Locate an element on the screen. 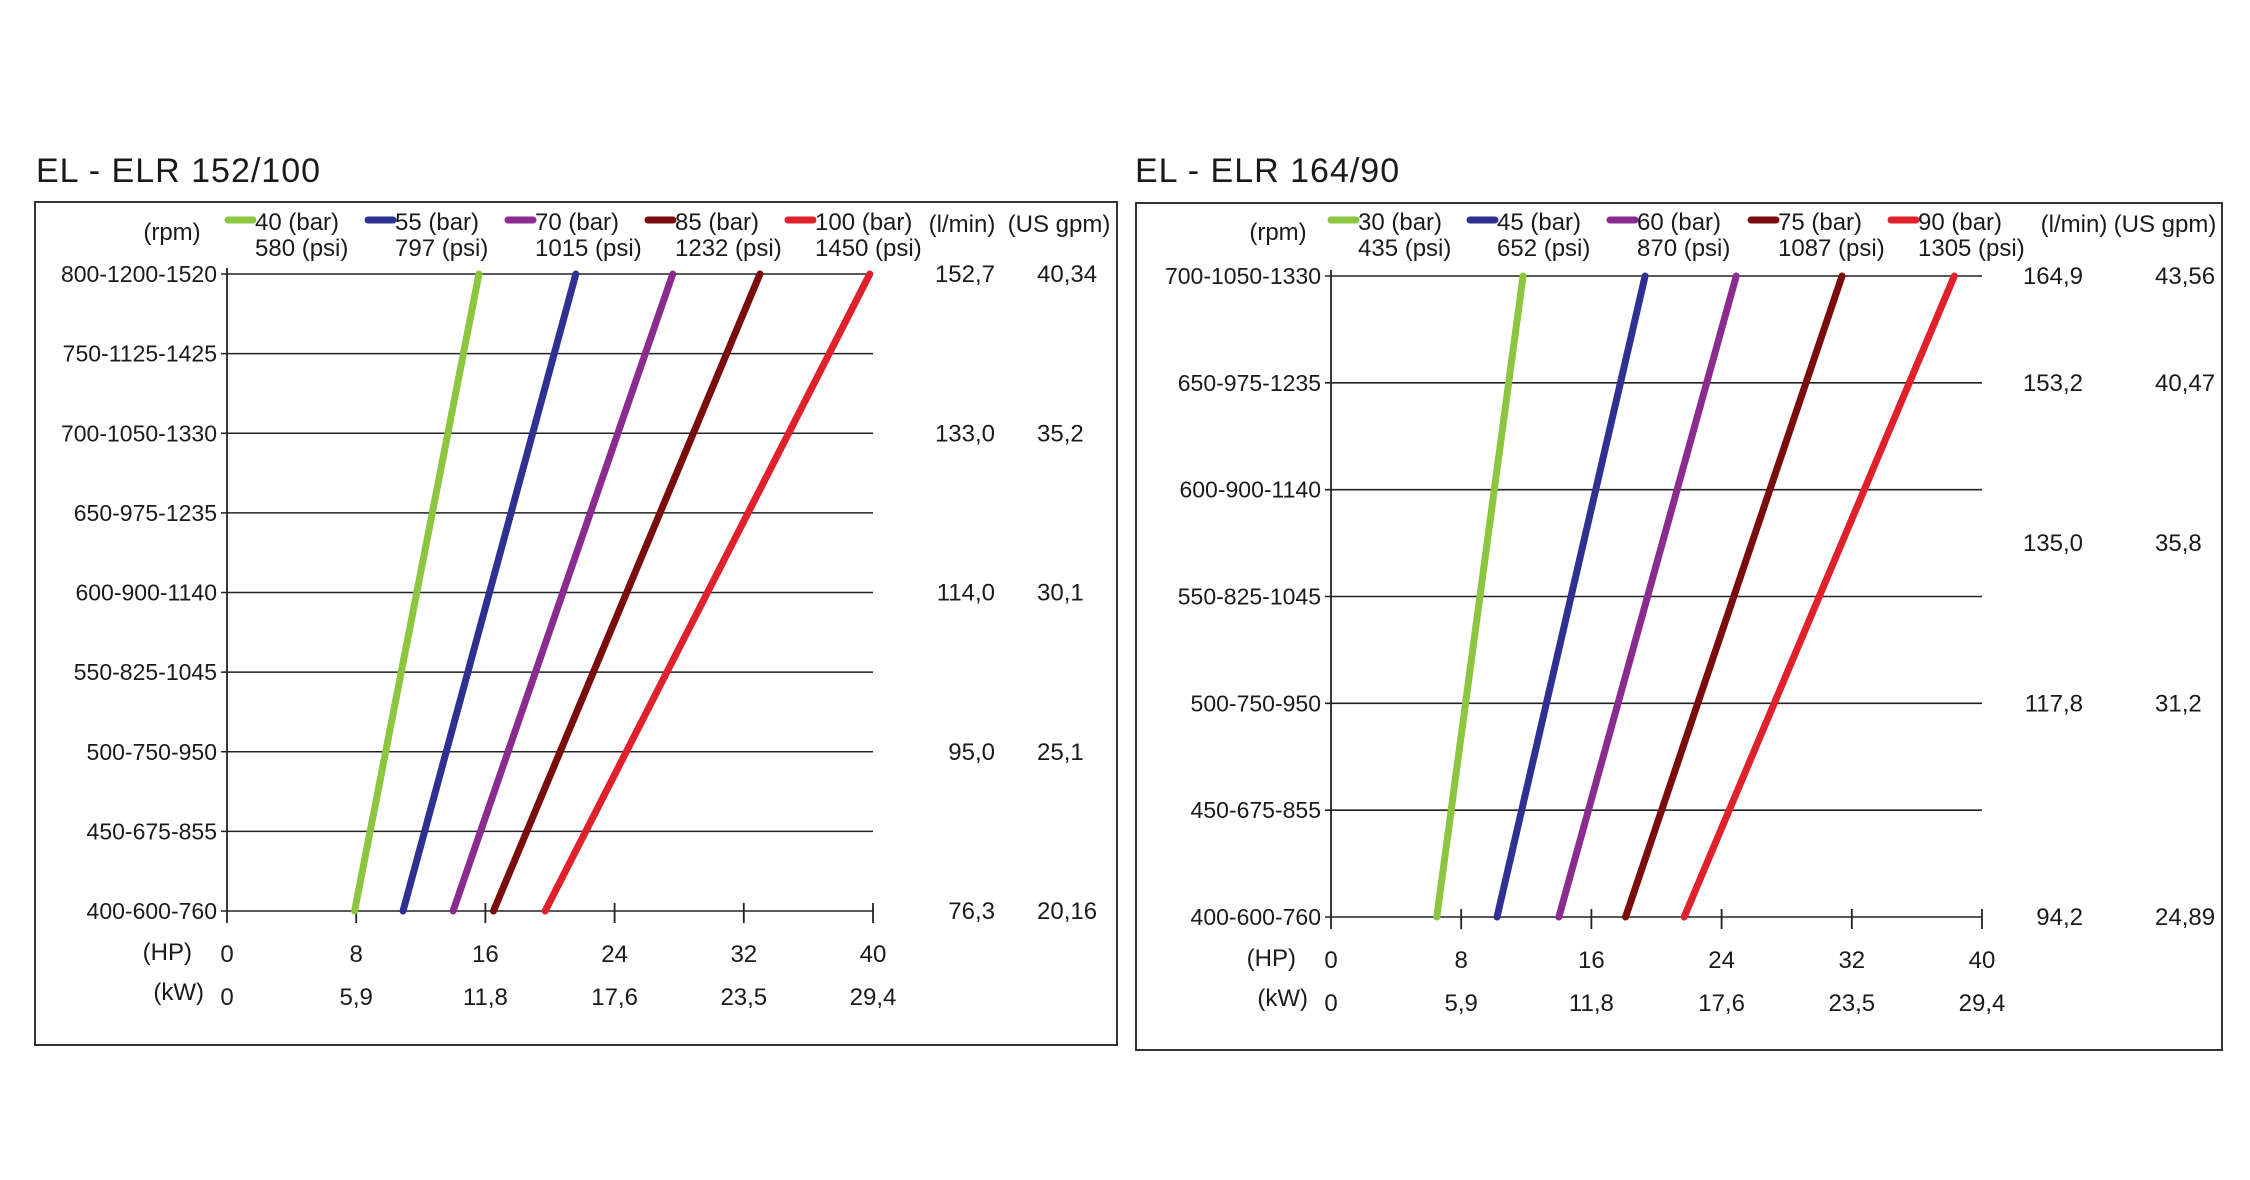 The width and height of the screenshot is (2250, 1180). x-kw-tick-label-right: 5,9 is located at coordinates (1461, 1003).